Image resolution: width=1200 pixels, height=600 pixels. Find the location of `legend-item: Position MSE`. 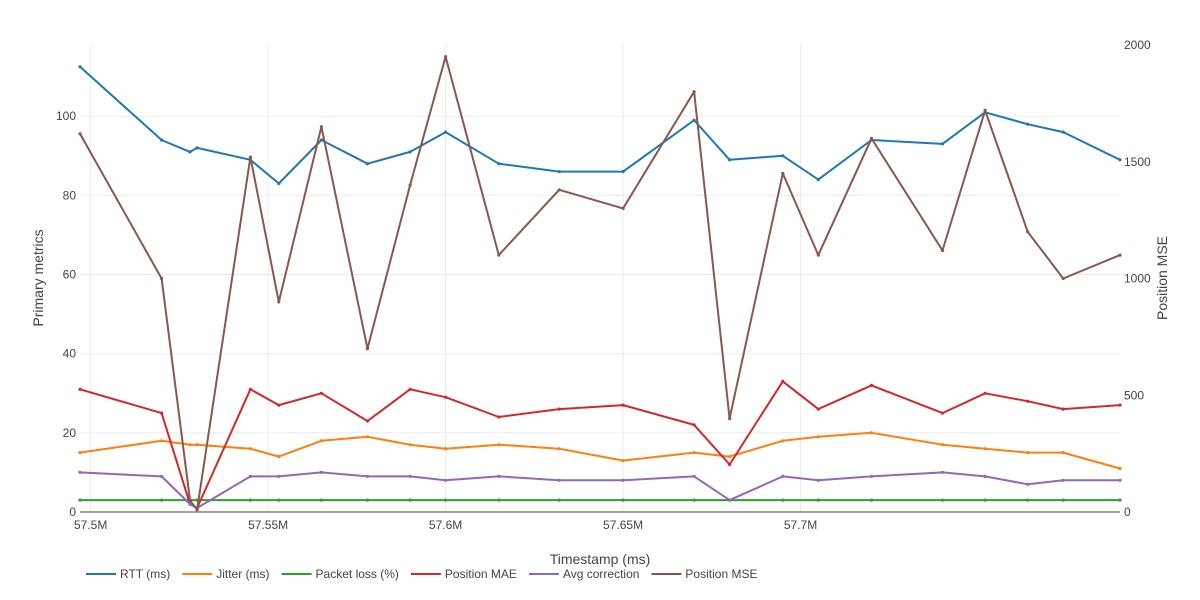

legend-item: Position MSE is located at coordinates (704, 574).